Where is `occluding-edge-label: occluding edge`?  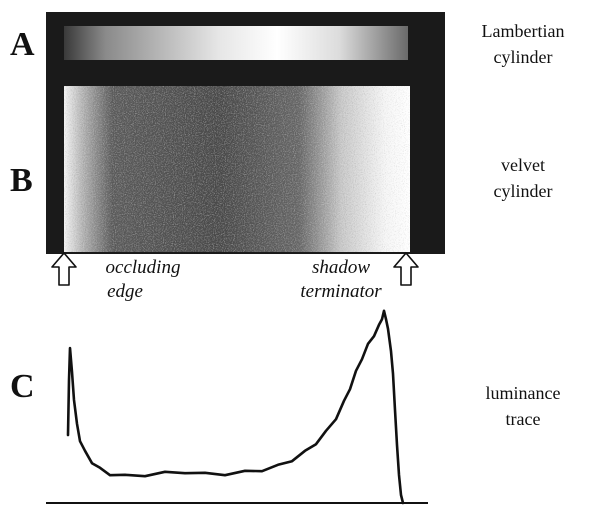 occluding-edge-label: occluding edge is located at coordinates (143, 280).